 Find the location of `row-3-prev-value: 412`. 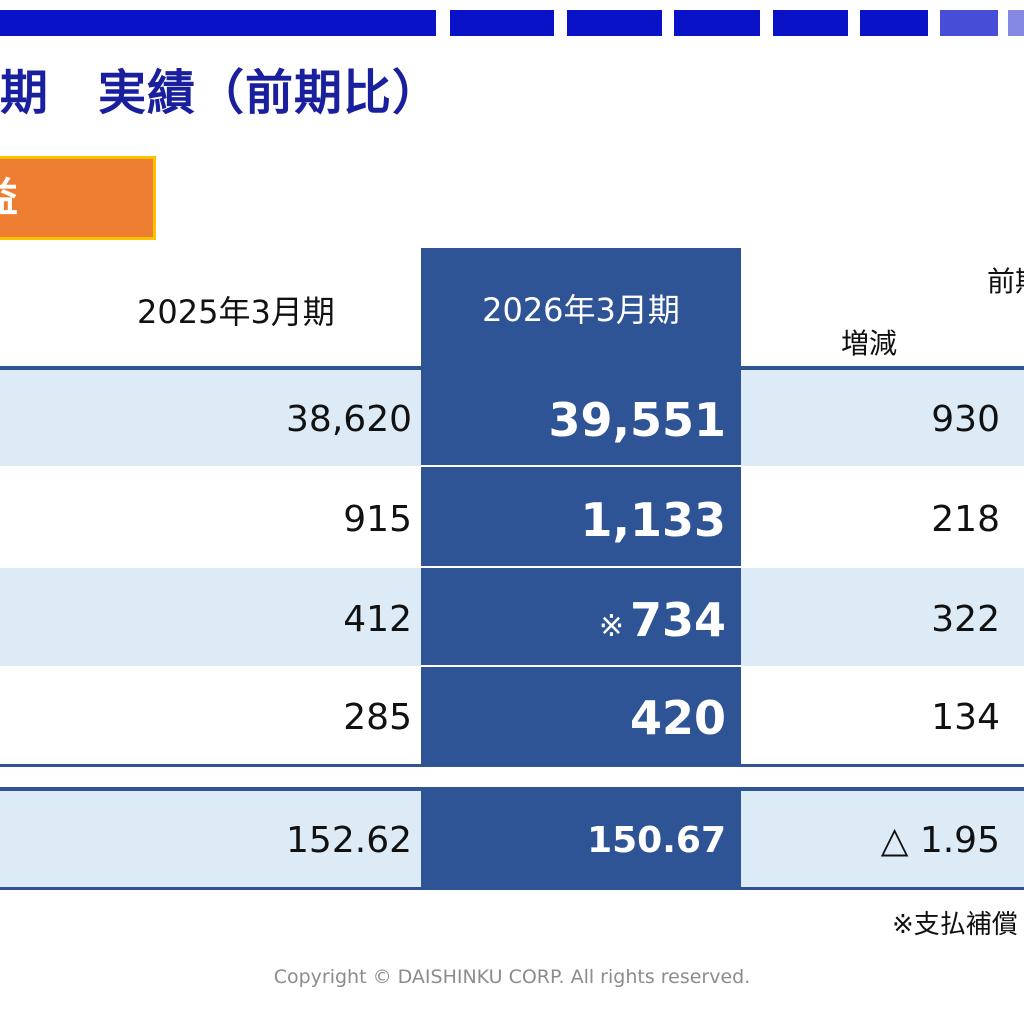

row-3-prev-value: 412 is located at coordinates (377, 619).